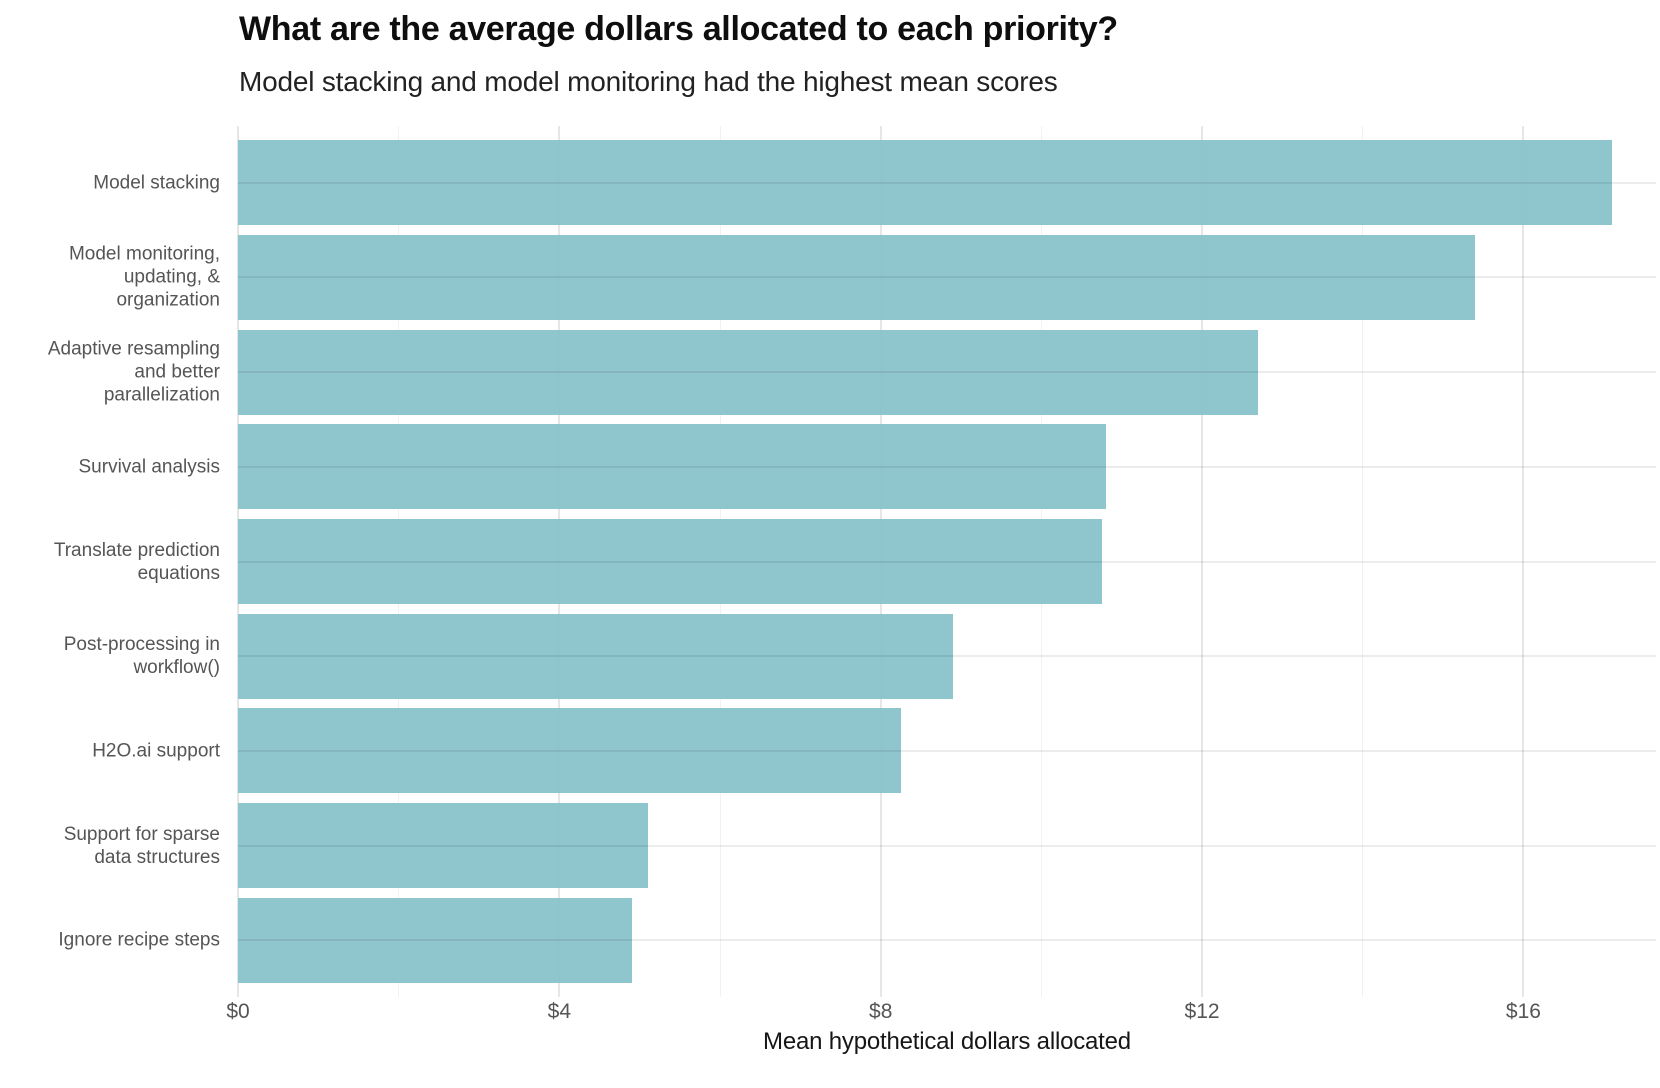  I want to click on gridline-minor, so click(1363, 561).